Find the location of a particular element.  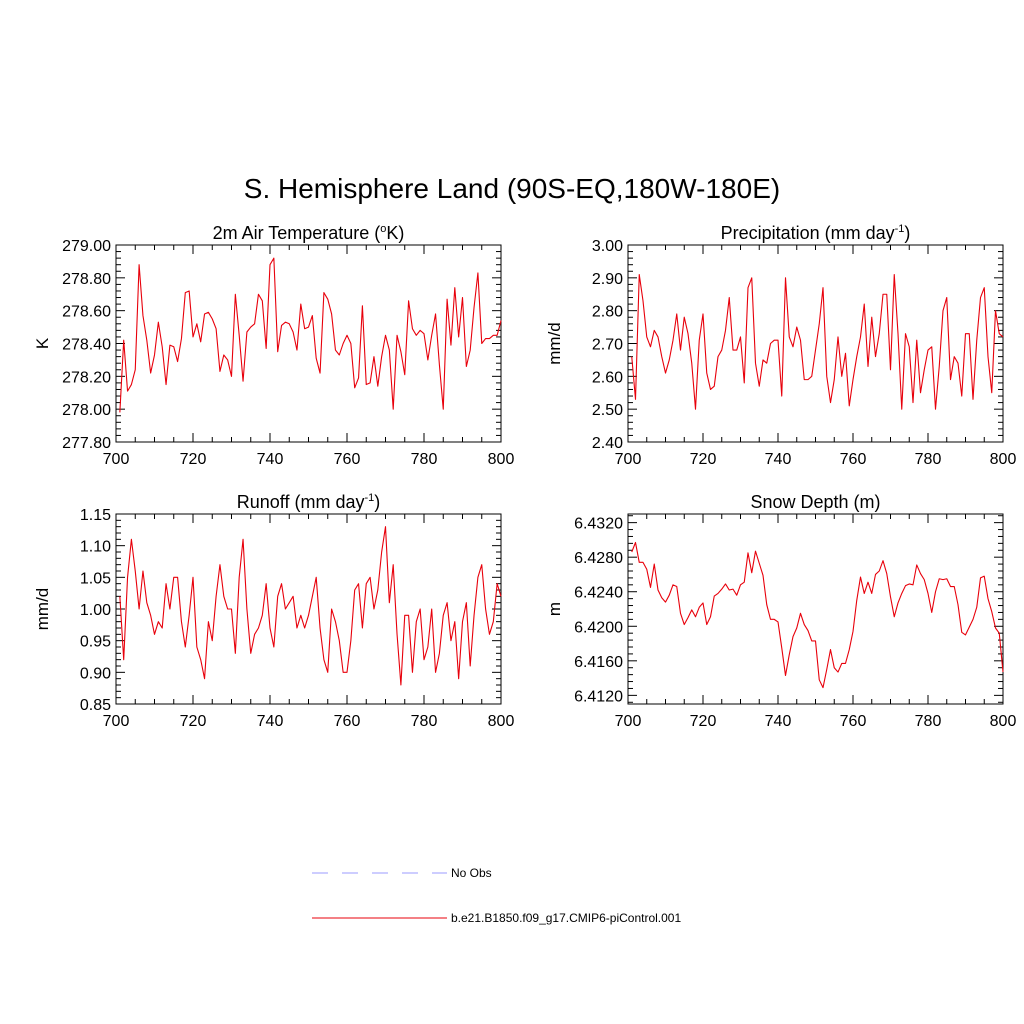

y-tick-label: 6.4200 is located at coordinates (598, 627).